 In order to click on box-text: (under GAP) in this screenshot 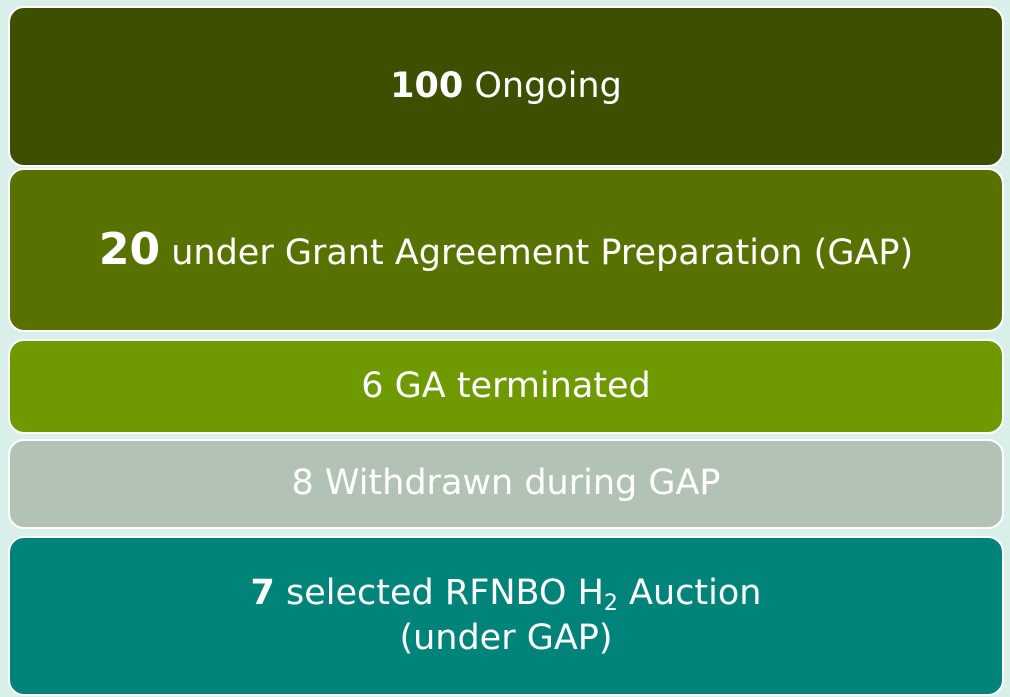, I will do `click(505, 639)`.